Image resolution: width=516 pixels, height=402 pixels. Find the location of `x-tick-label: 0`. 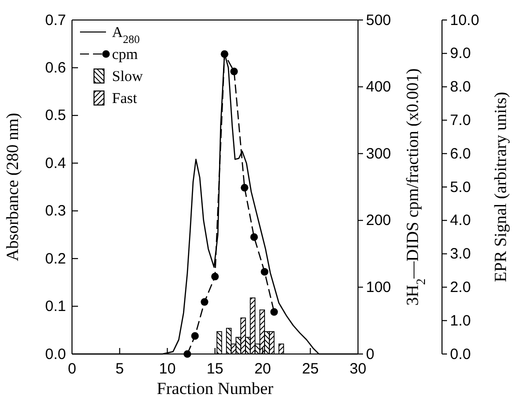

x-tick-label: 0 is located at coordinates (72, 369).